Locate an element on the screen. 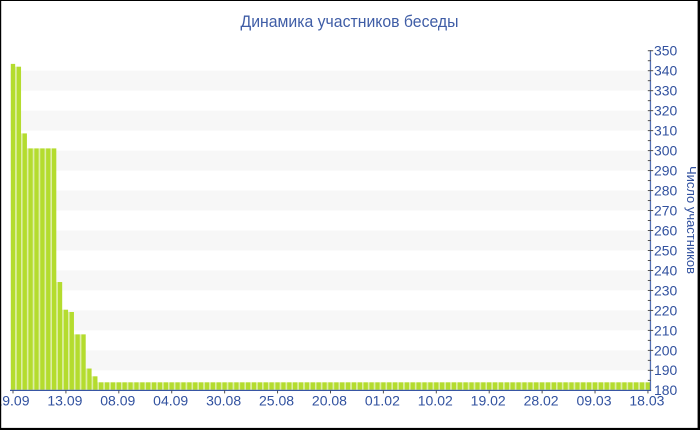 This screenshot has width=700, height=430. svg-text: 310 is located at coordinates (665, 131).